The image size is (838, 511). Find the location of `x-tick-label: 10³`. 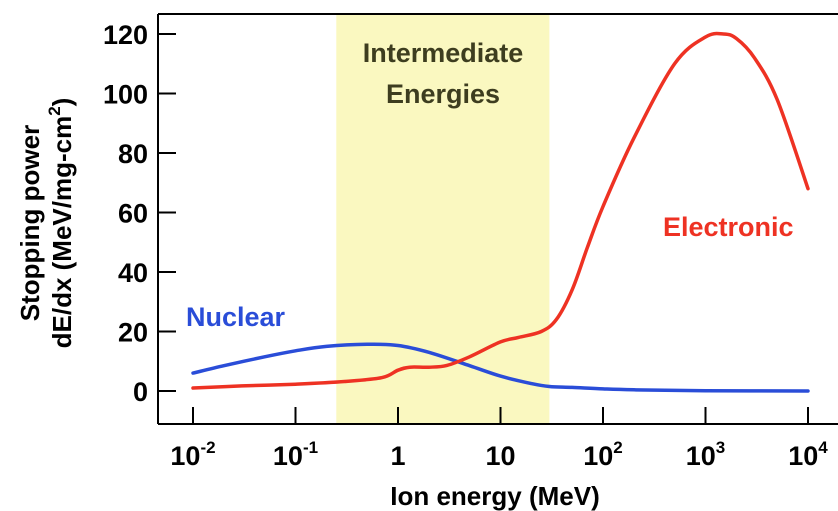

x-tick-label: 10³ is located at coordinates (706, 454).